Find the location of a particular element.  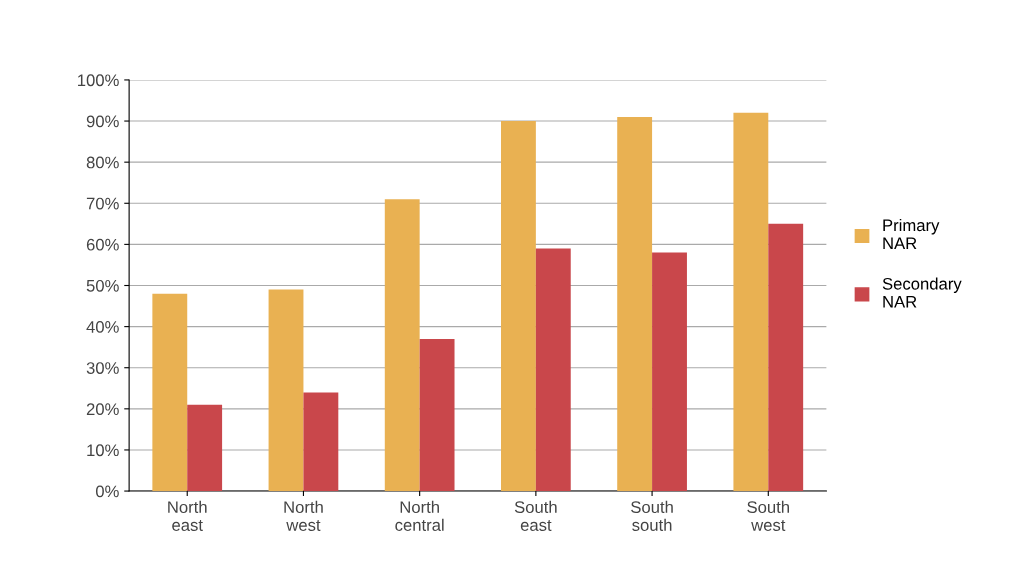

x-tick-label: South south is located at coordinates (652, 515).